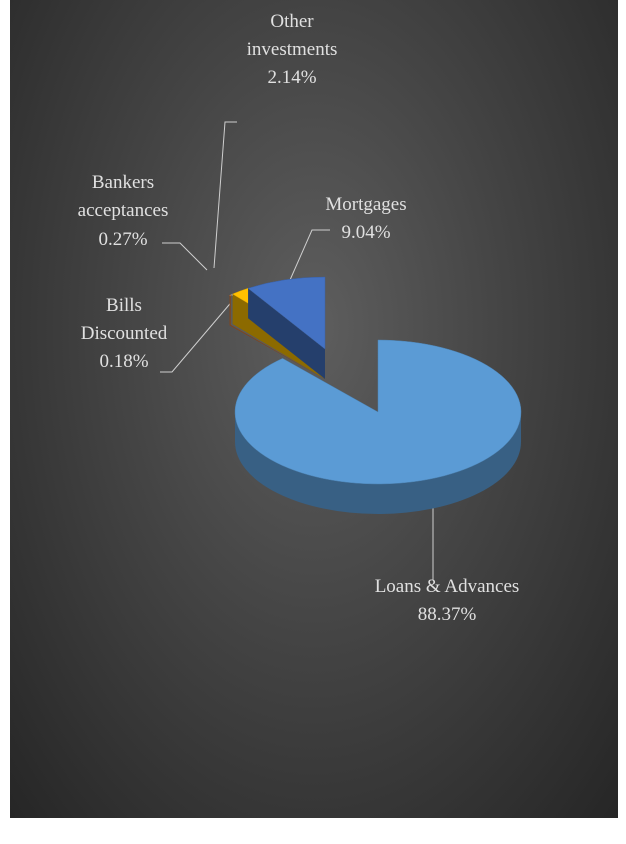 This screenshot has width=626, height=844. Describe the element at coordinates (447, 614) in the screenshot. I see `slice-value-label: 88.37%` at that location.